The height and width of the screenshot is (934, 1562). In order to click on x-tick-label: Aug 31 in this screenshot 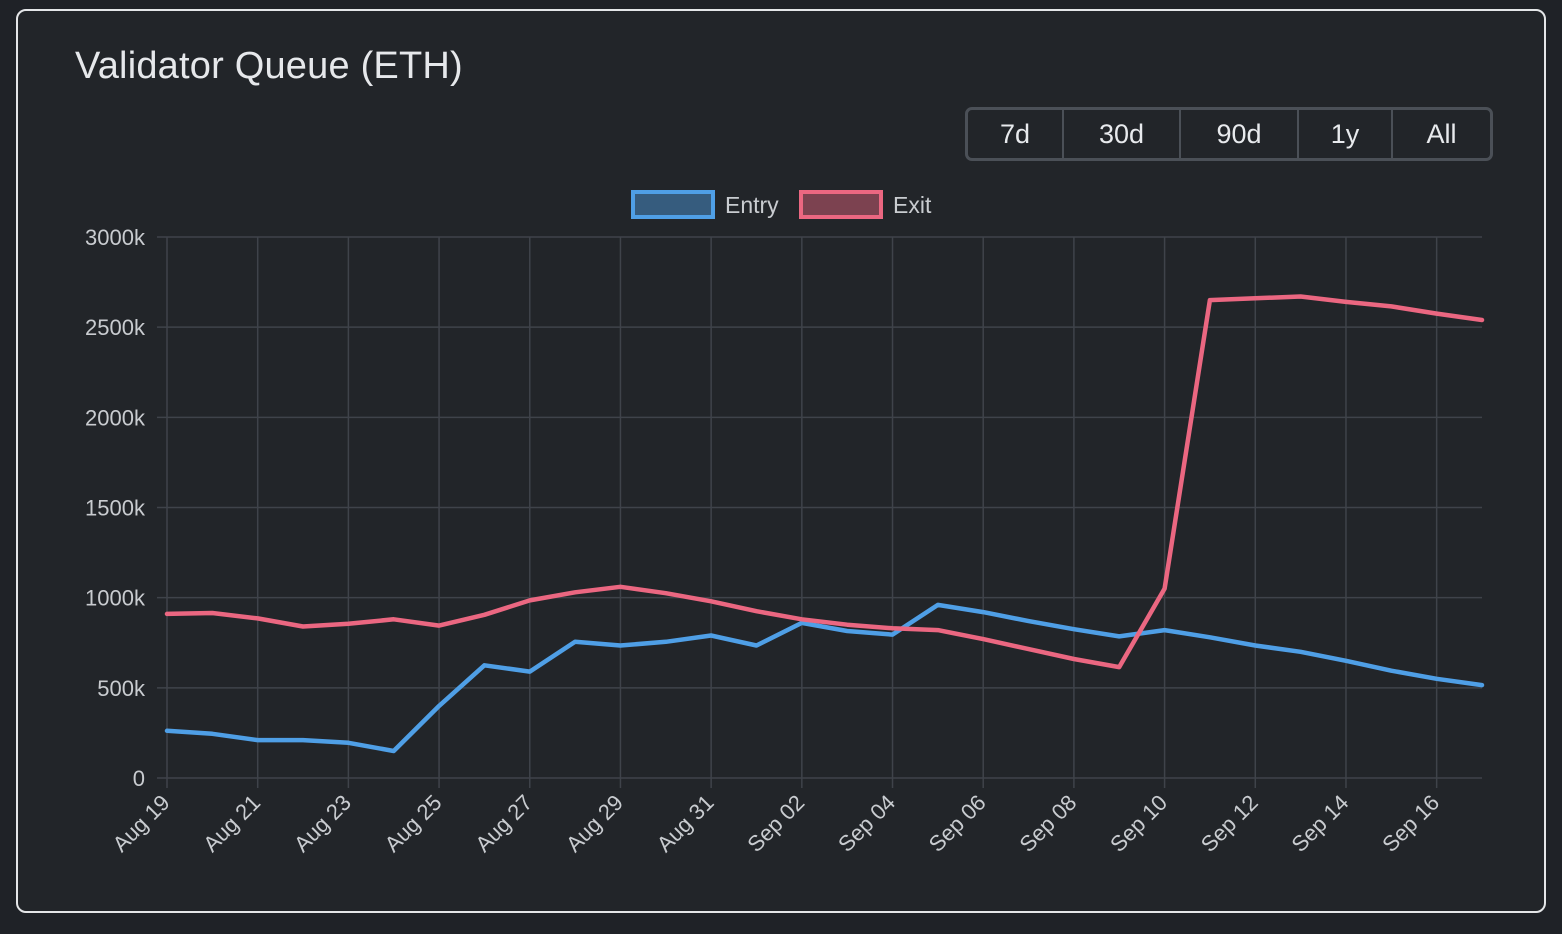, I will do `click(685, 823)`.